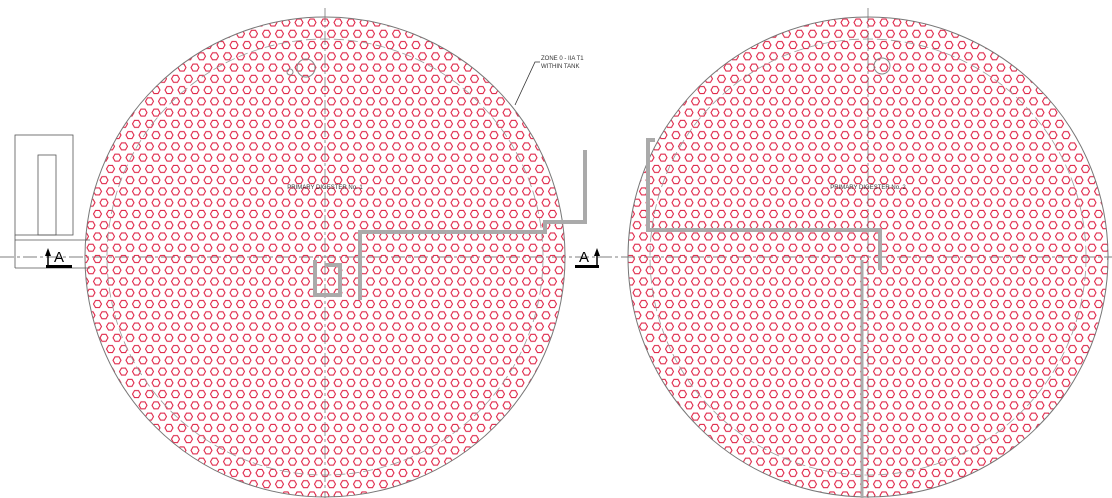 The image size is (1112, 498). Describe the element at coordinates (325, 188) in the screenshot. I see `tank-label: PRIMARY DIGESTER No. 1` at that location.